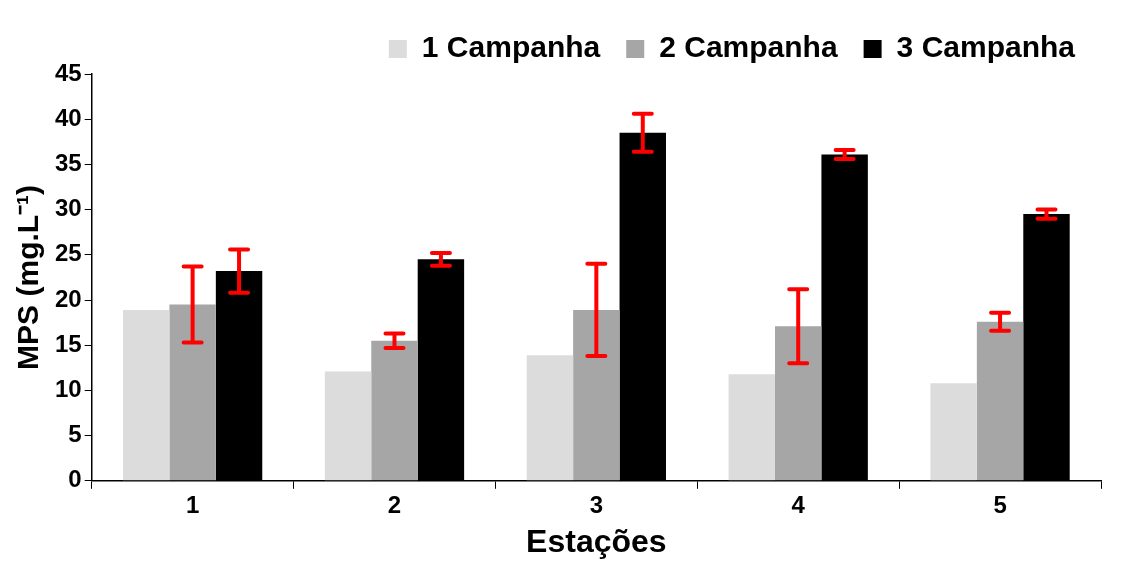 This screenshot has width=1129, height=574. I want to click on y-axis-title: MPS (mg.L⁻¹), so click(28, 277).